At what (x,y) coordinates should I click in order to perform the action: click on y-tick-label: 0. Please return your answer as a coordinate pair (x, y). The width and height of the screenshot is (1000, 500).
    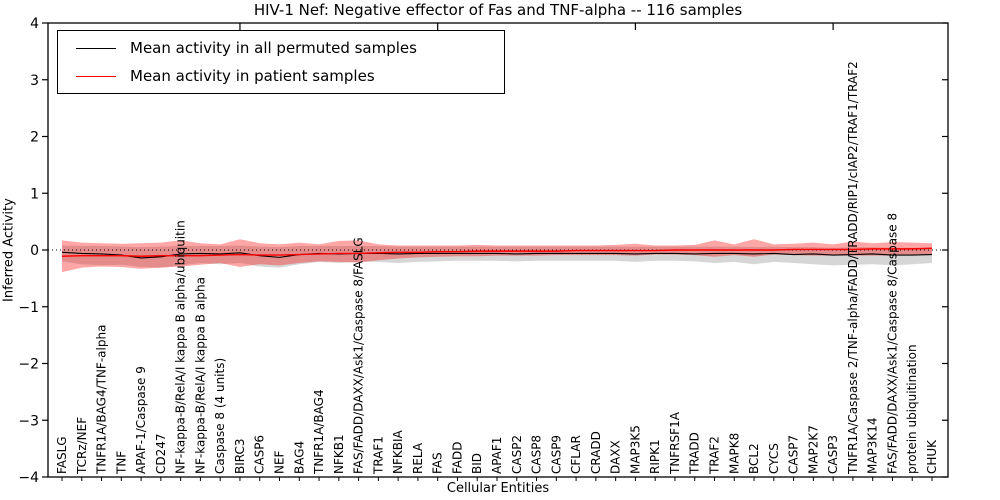
    Looking at the image, I should click on (34, 251).